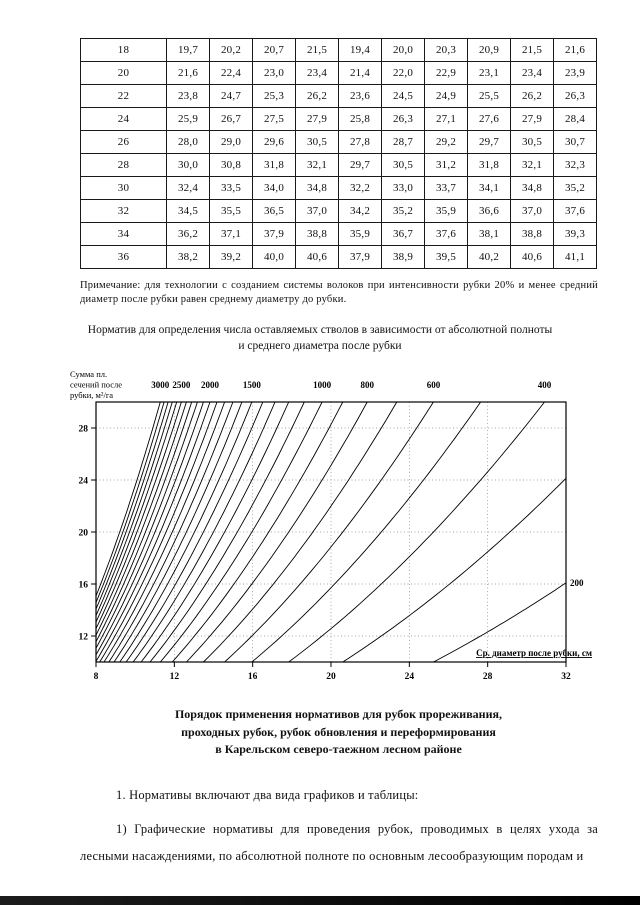  I want to click on row-header-cell: 28, so click(123, 165).